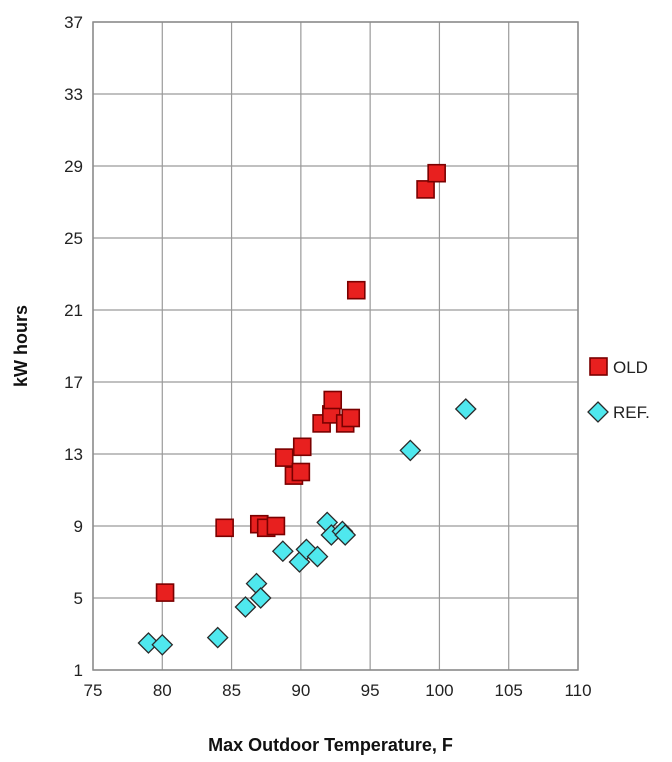  I want to click on y-tick-label: 21, so click(73, 310).